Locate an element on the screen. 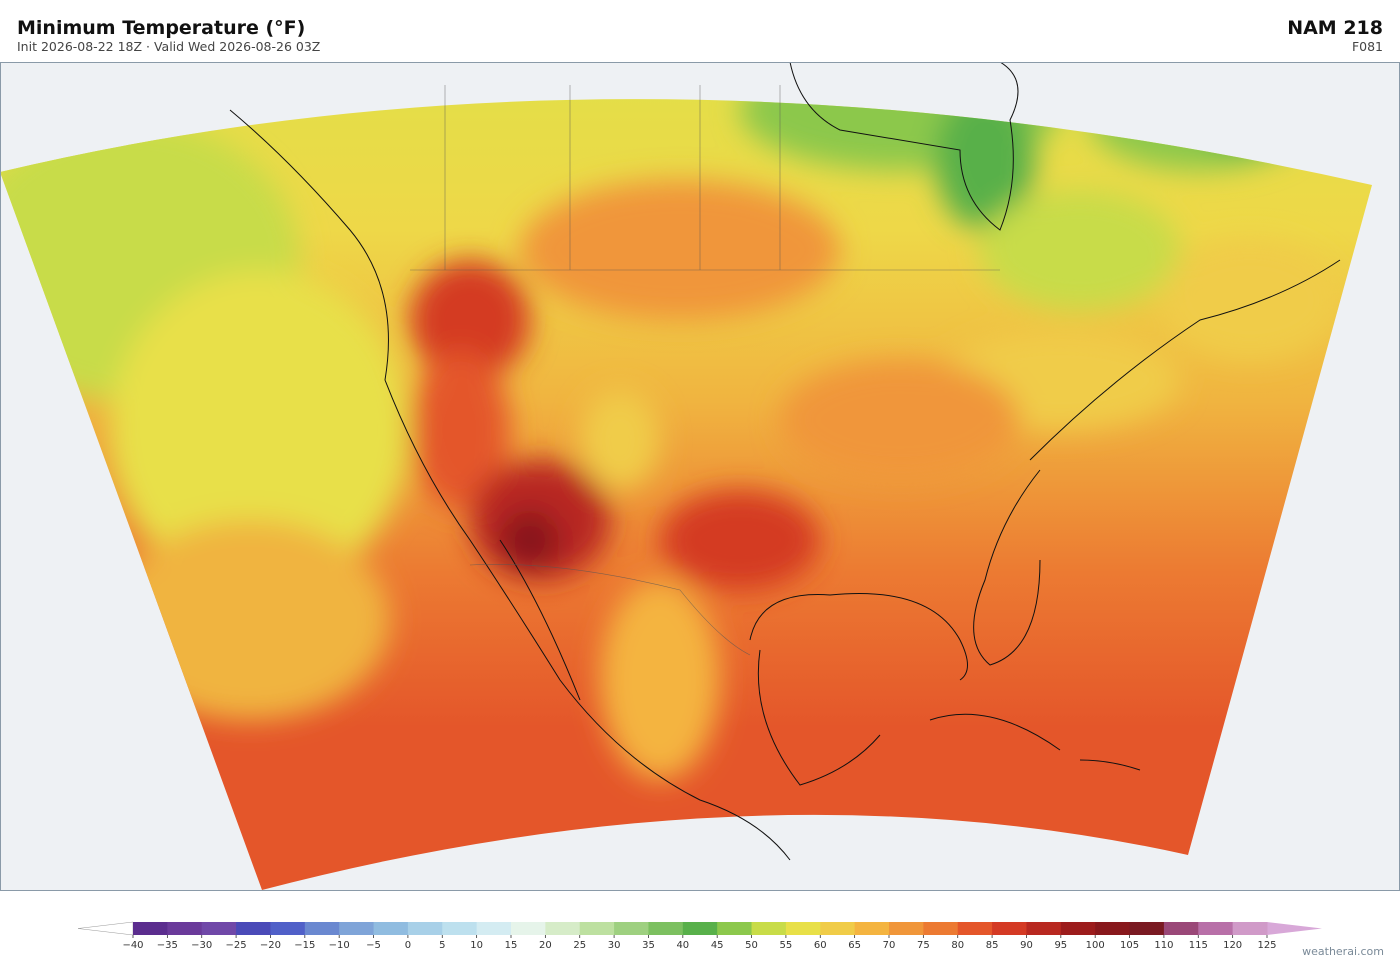 The height and width of the screenshot is (965, 1400). colorbar-tick-label: 50 is located at coordinates (751, 945).